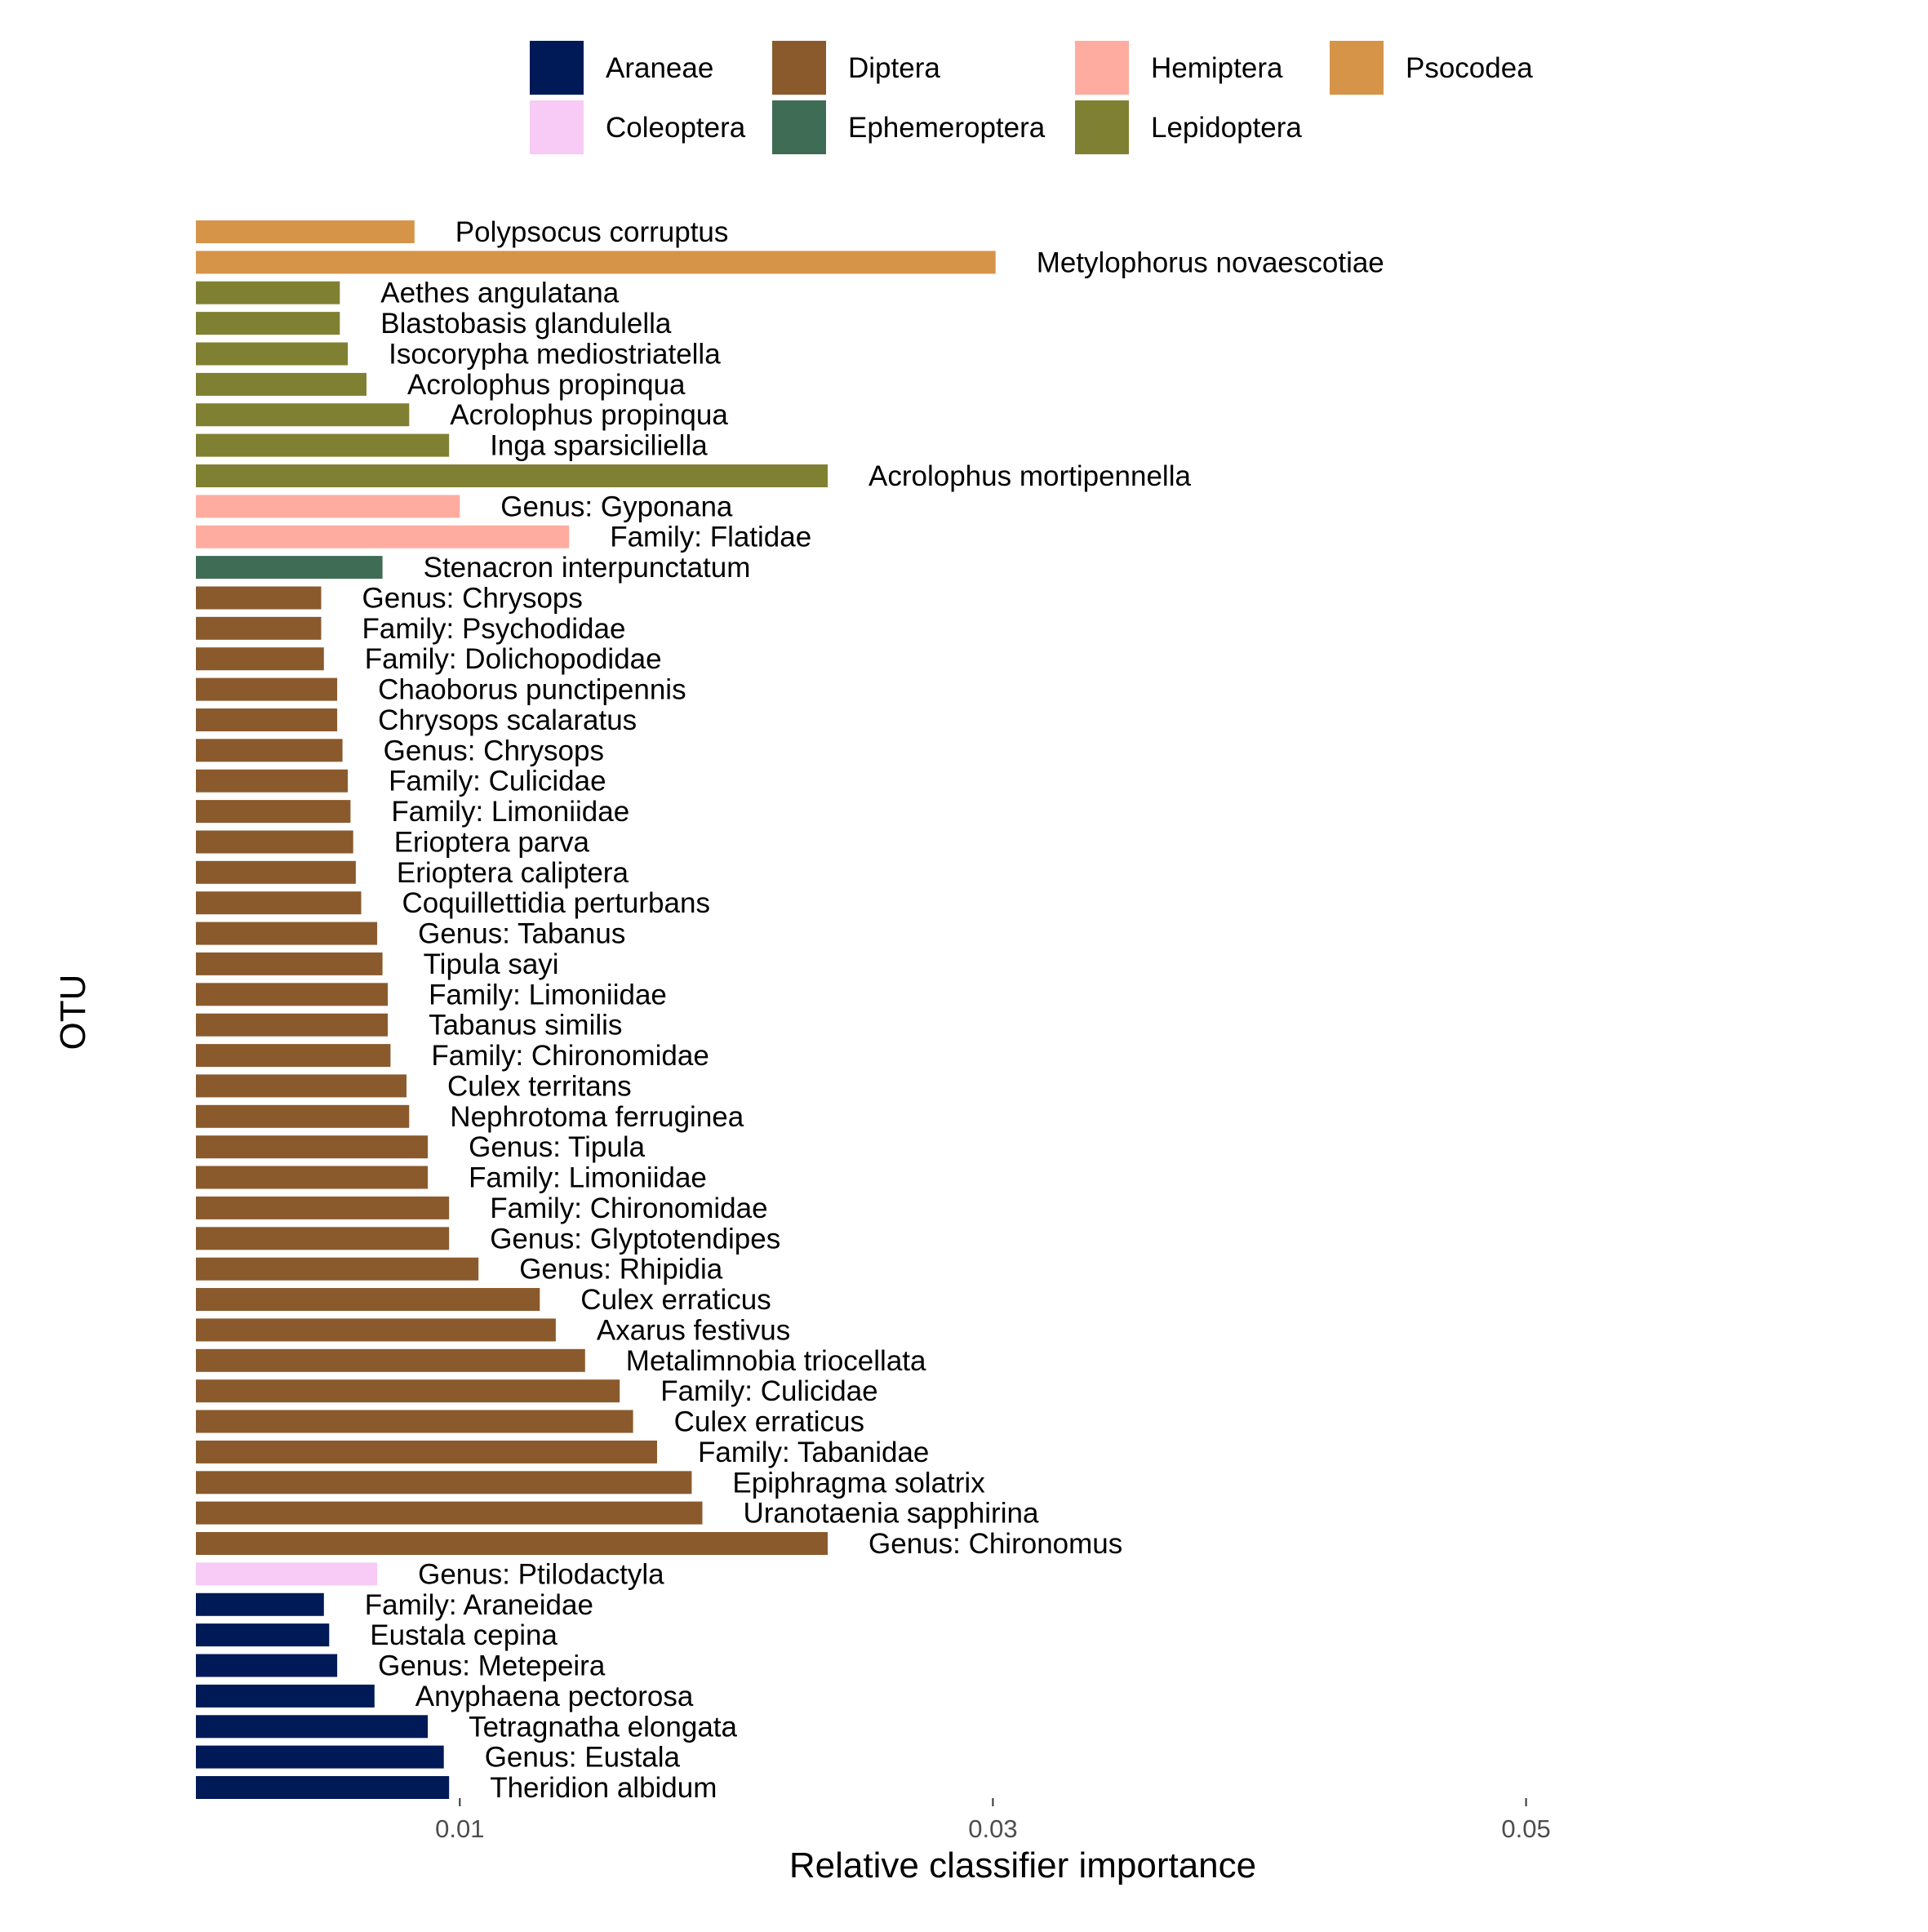  I want to click on bar-label-9: Acrolophus mortipennella, so click(1029, 476).